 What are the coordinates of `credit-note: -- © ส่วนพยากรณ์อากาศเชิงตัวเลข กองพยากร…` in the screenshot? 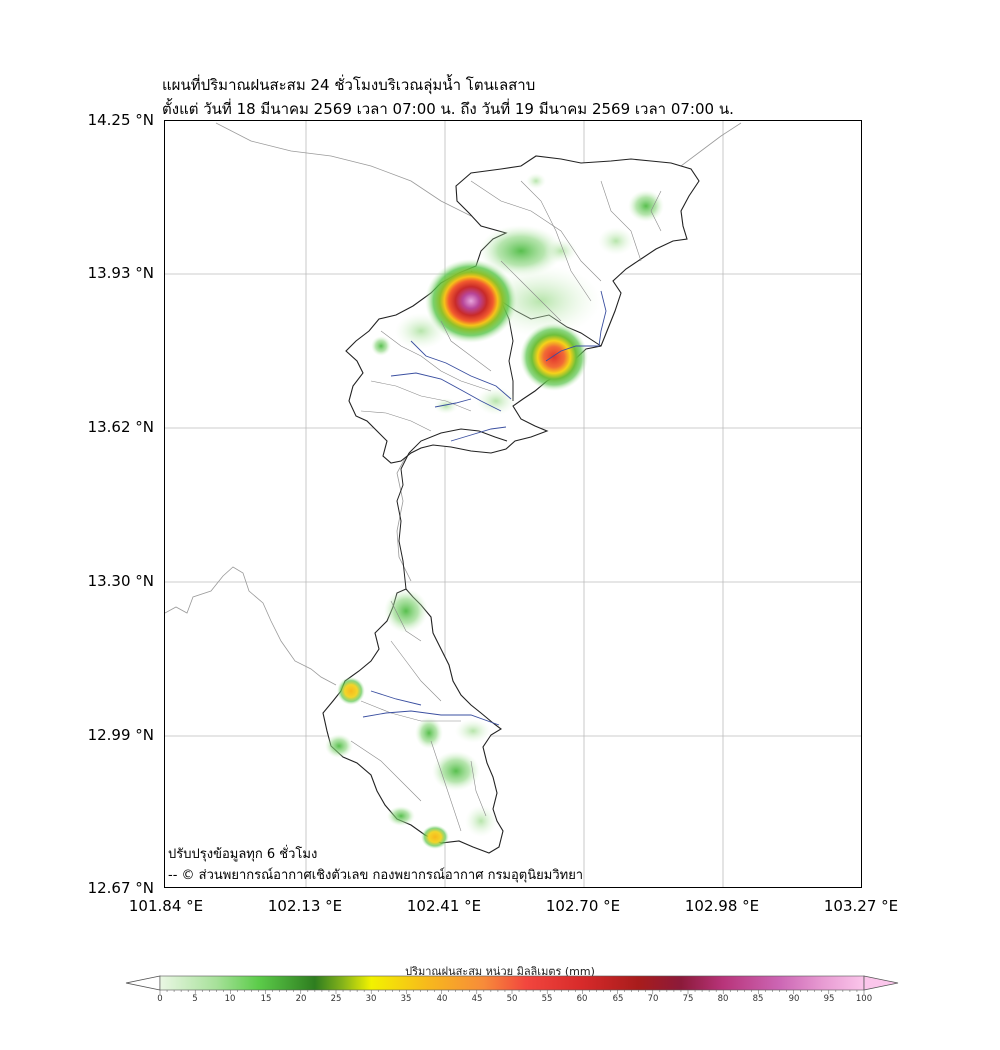 It's located at (376, 875).